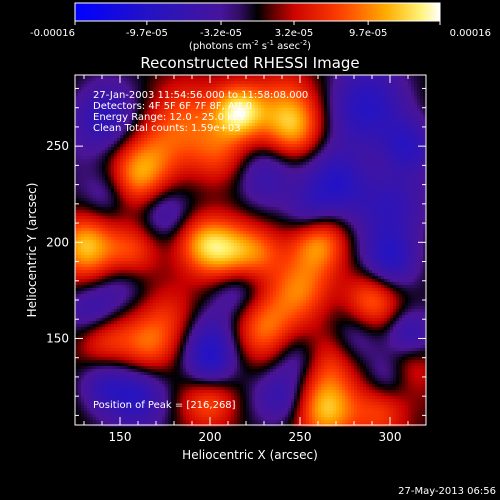  I want to click on colorbar-tick-label: 9.7e-05, so click(368, 33).